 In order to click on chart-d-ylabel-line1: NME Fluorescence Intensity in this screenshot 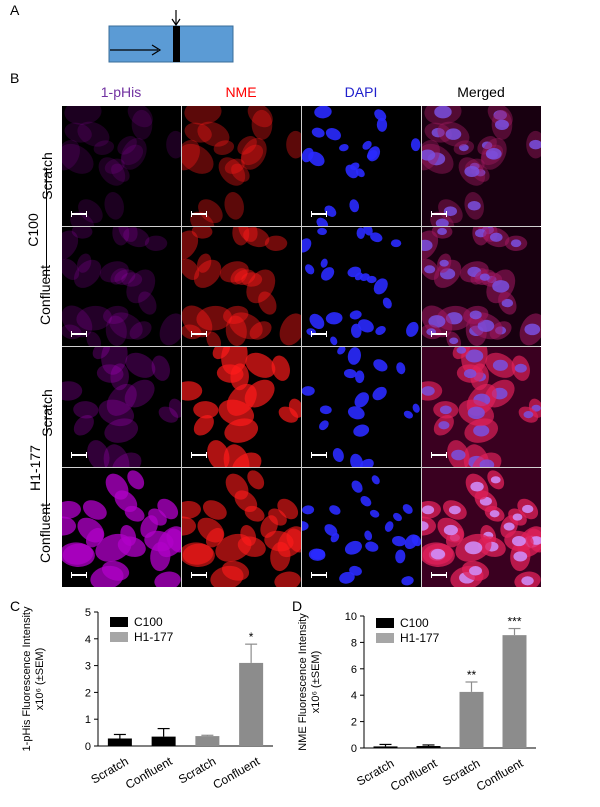, I will do `click(303, 682)`.